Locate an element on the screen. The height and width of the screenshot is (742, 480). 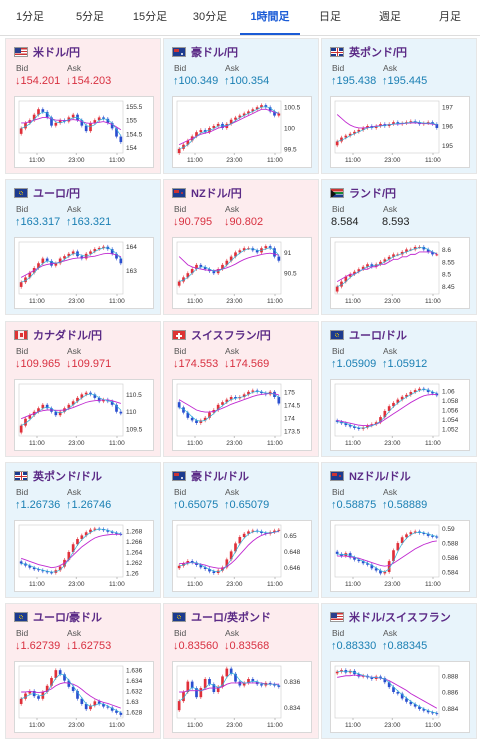
price-chart: 8.6 8.55 8.5 8.45 11:00 23:00 11:00 is located at coordinates (400, 273).